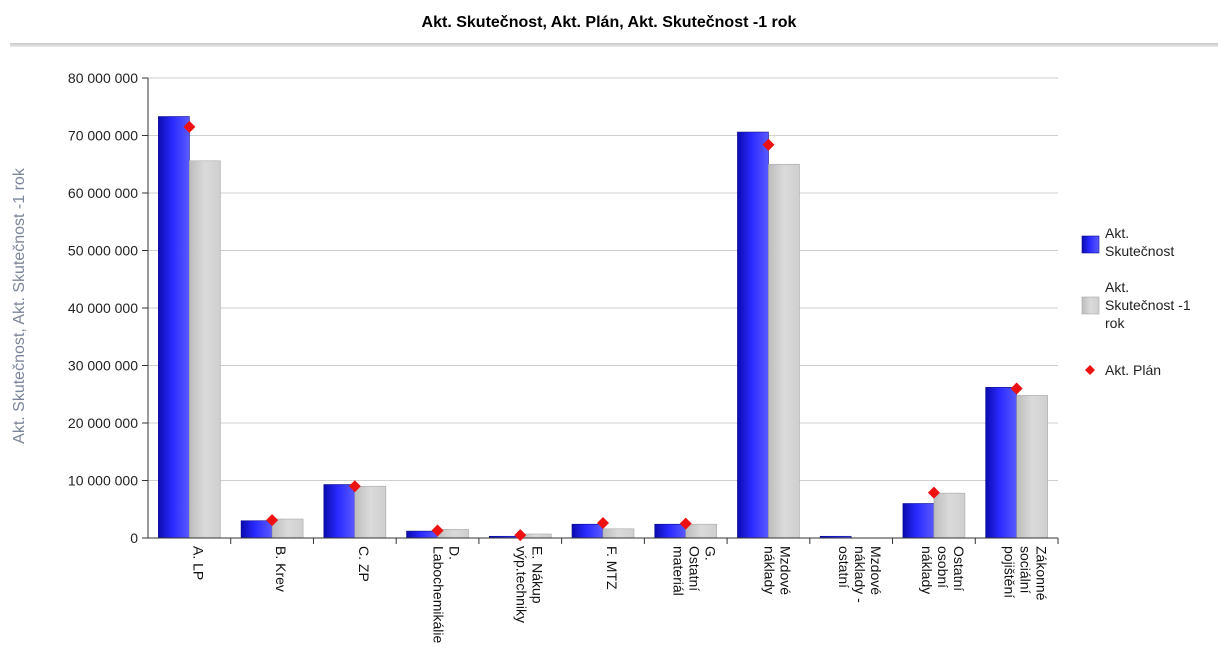 The width and height of the screenshot is (1218, 666). I want to click on y-tick-label: 80 000 000, so click(103, 78).